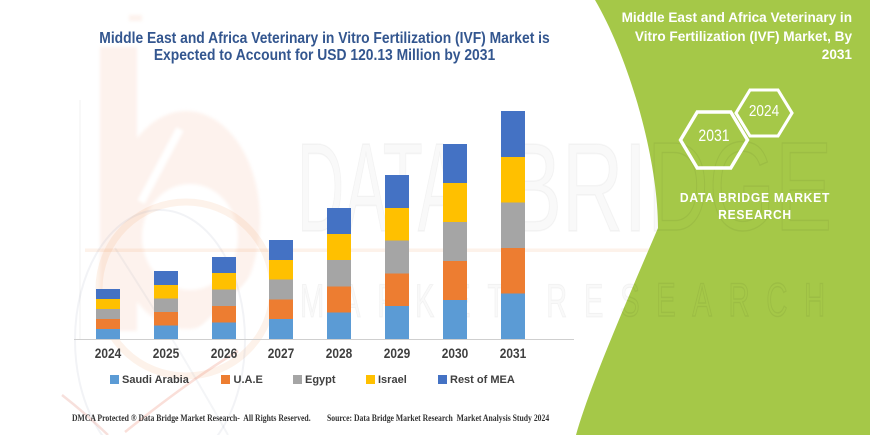 The height and width of the screenshot is (435, 870). What do you see at coordinates (379, 187) in the screenshot?
I see `svg-text: DATA` at bounding box center [379, 187].